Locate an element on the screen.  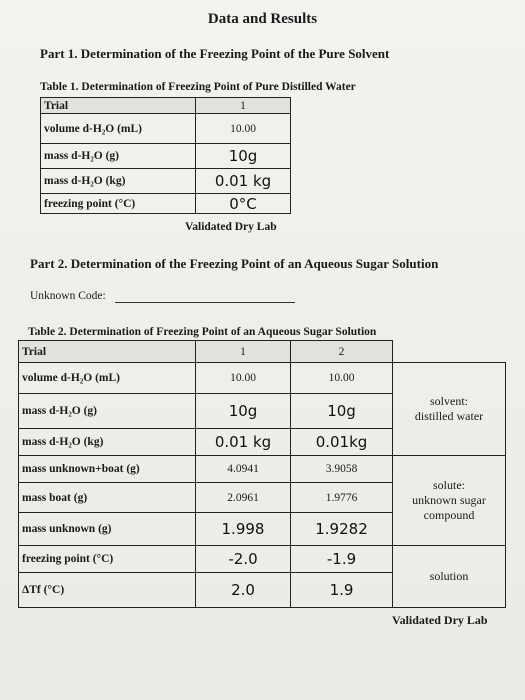
note-line: unknown sugar is located at coordinates (449, 500).